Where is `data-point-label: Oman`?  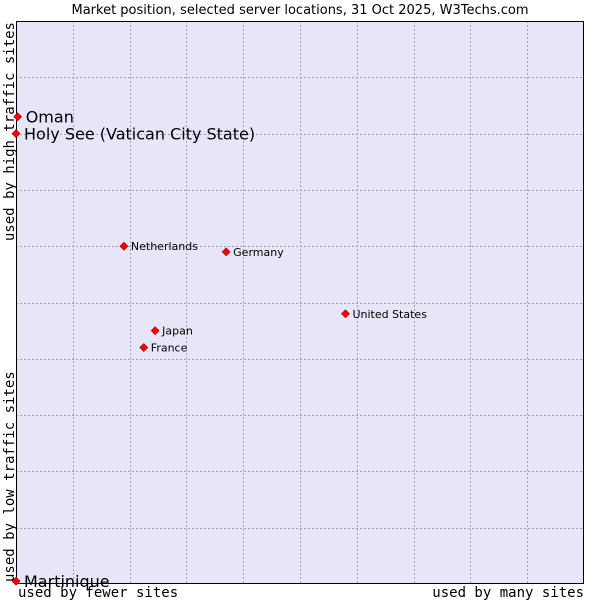
data-point-label: Oman is located at coordinates (50, 117).